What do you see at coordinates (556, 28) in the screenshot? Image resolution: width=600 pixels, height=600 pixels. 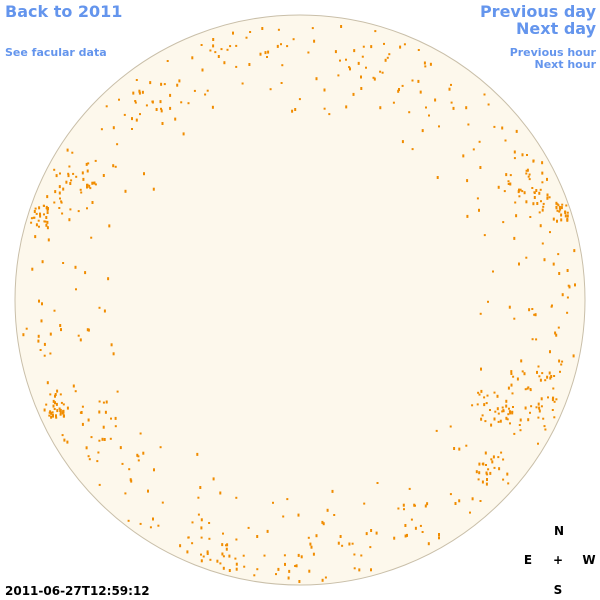 I see `next-day-link: Next day` at bounding box center [556, 28].